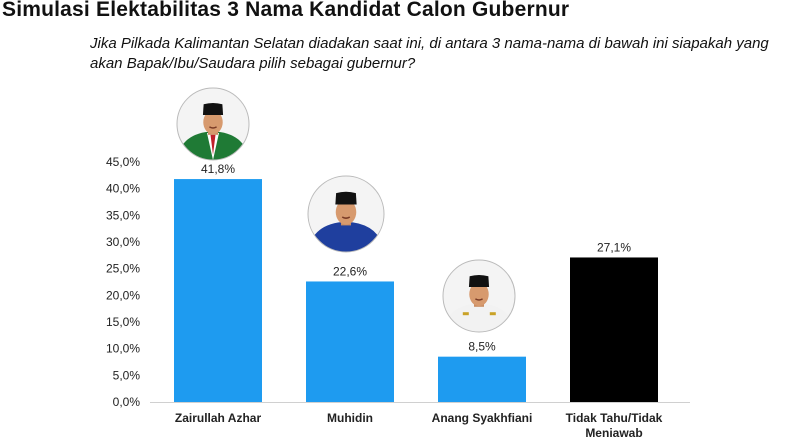 The height and width of the screenshot is (440, 800). Describe the element at coordinates (123, 349) in the screenshot. I see `y-tick-label: 10,0%` at that location.